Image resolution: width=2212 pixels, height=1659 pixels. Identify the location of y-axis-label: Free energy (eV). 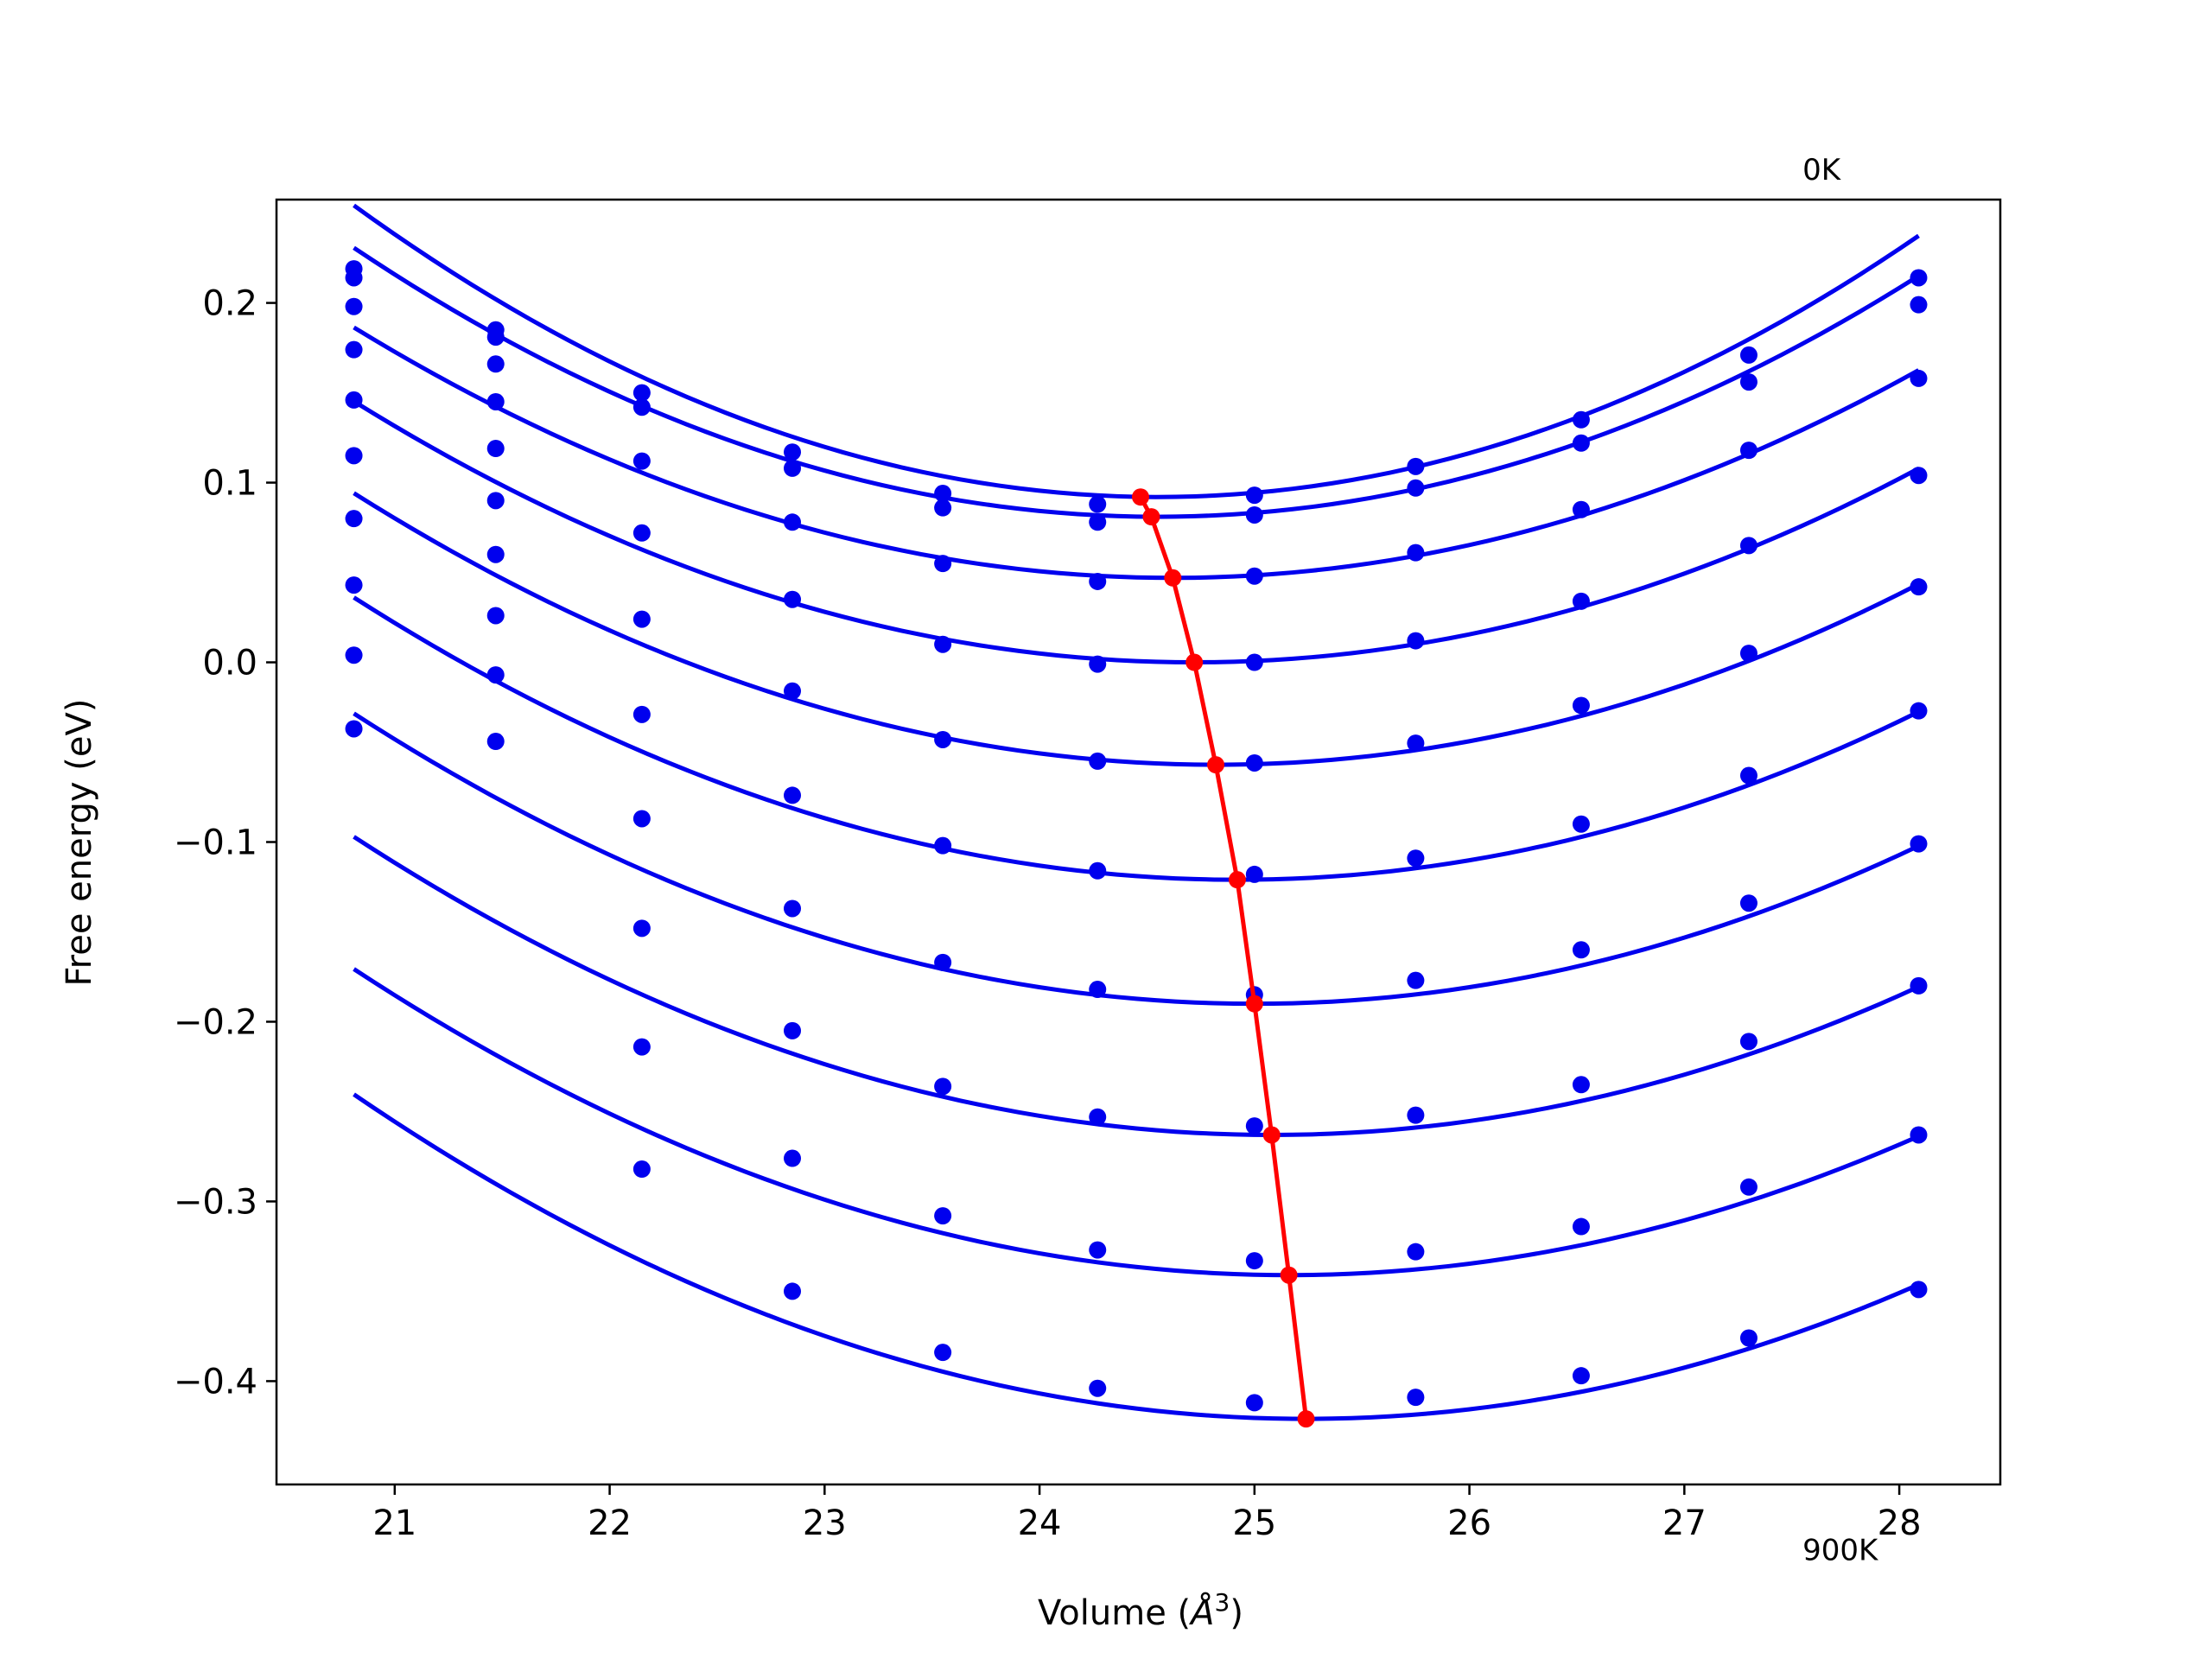
(79, 843).